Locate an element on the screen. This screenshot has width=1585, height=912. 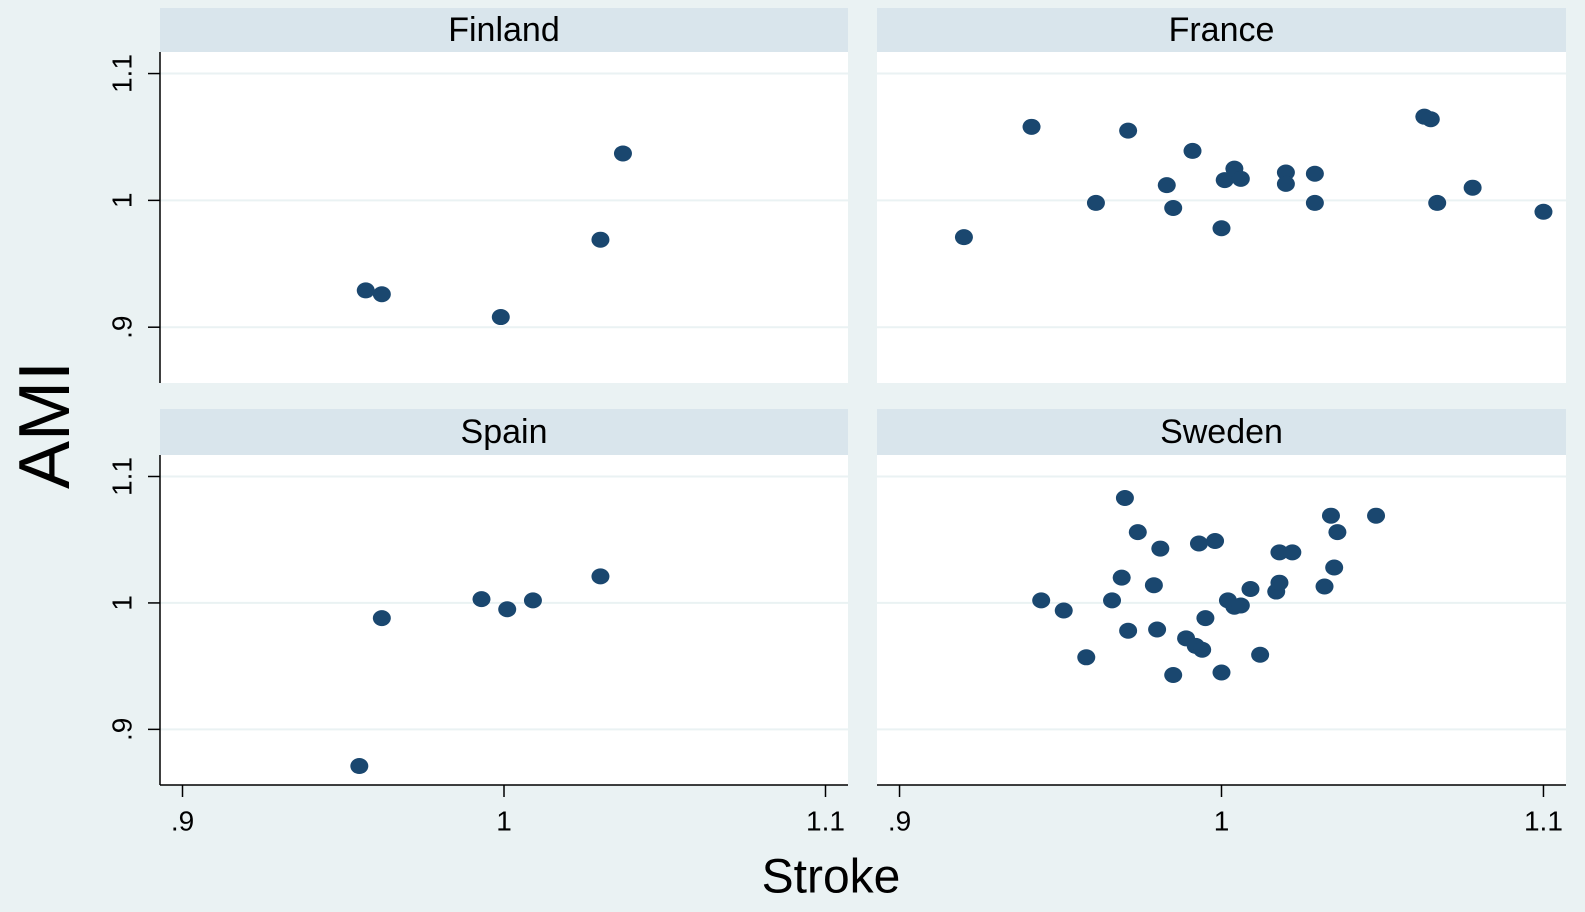
panel-title: Finland is located at coordinates (504, 30).